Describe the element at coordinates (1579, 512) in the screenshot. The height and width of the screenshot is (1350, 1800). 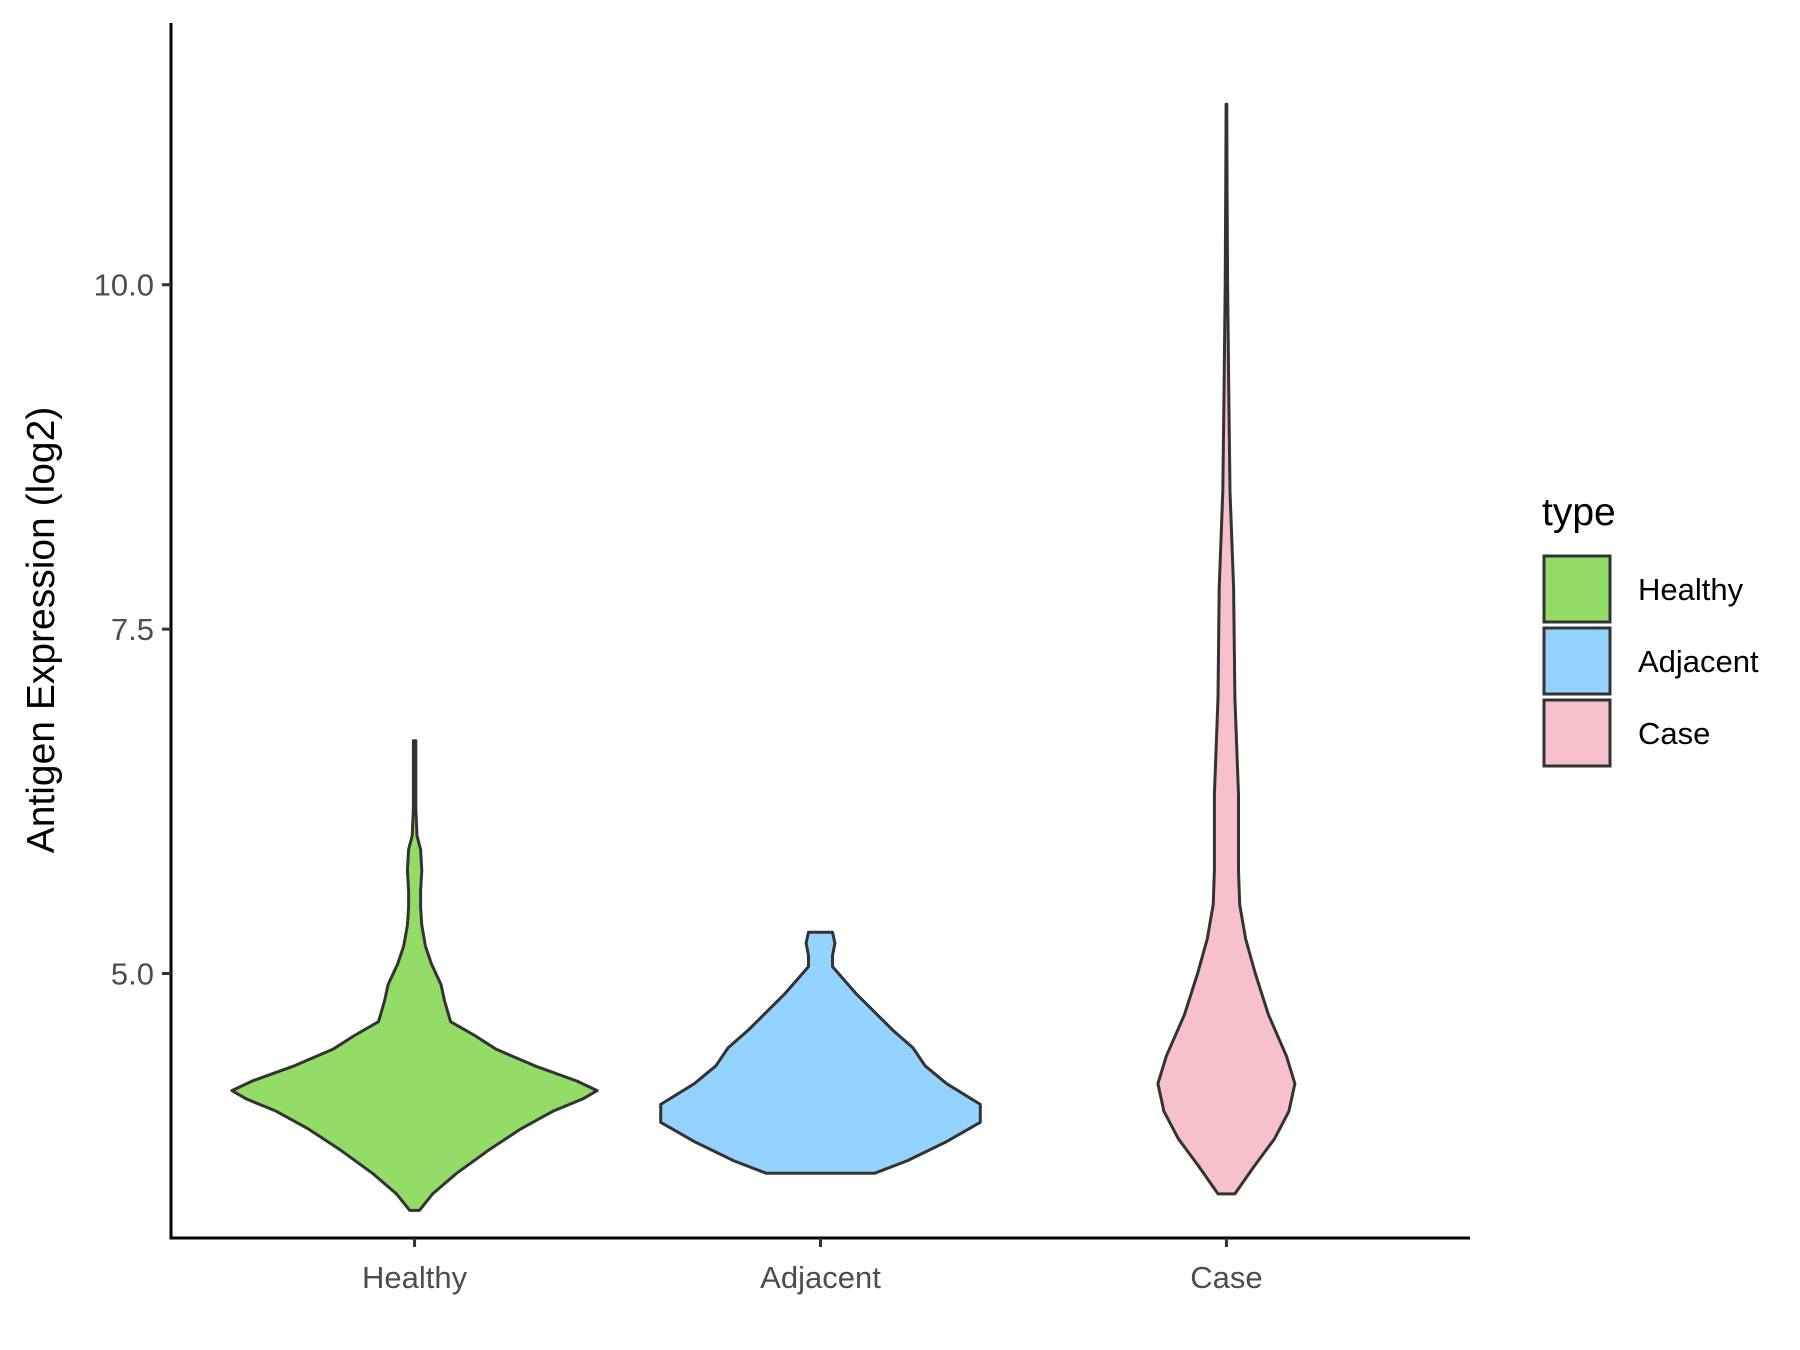
I see `legend-title: type` at that location.